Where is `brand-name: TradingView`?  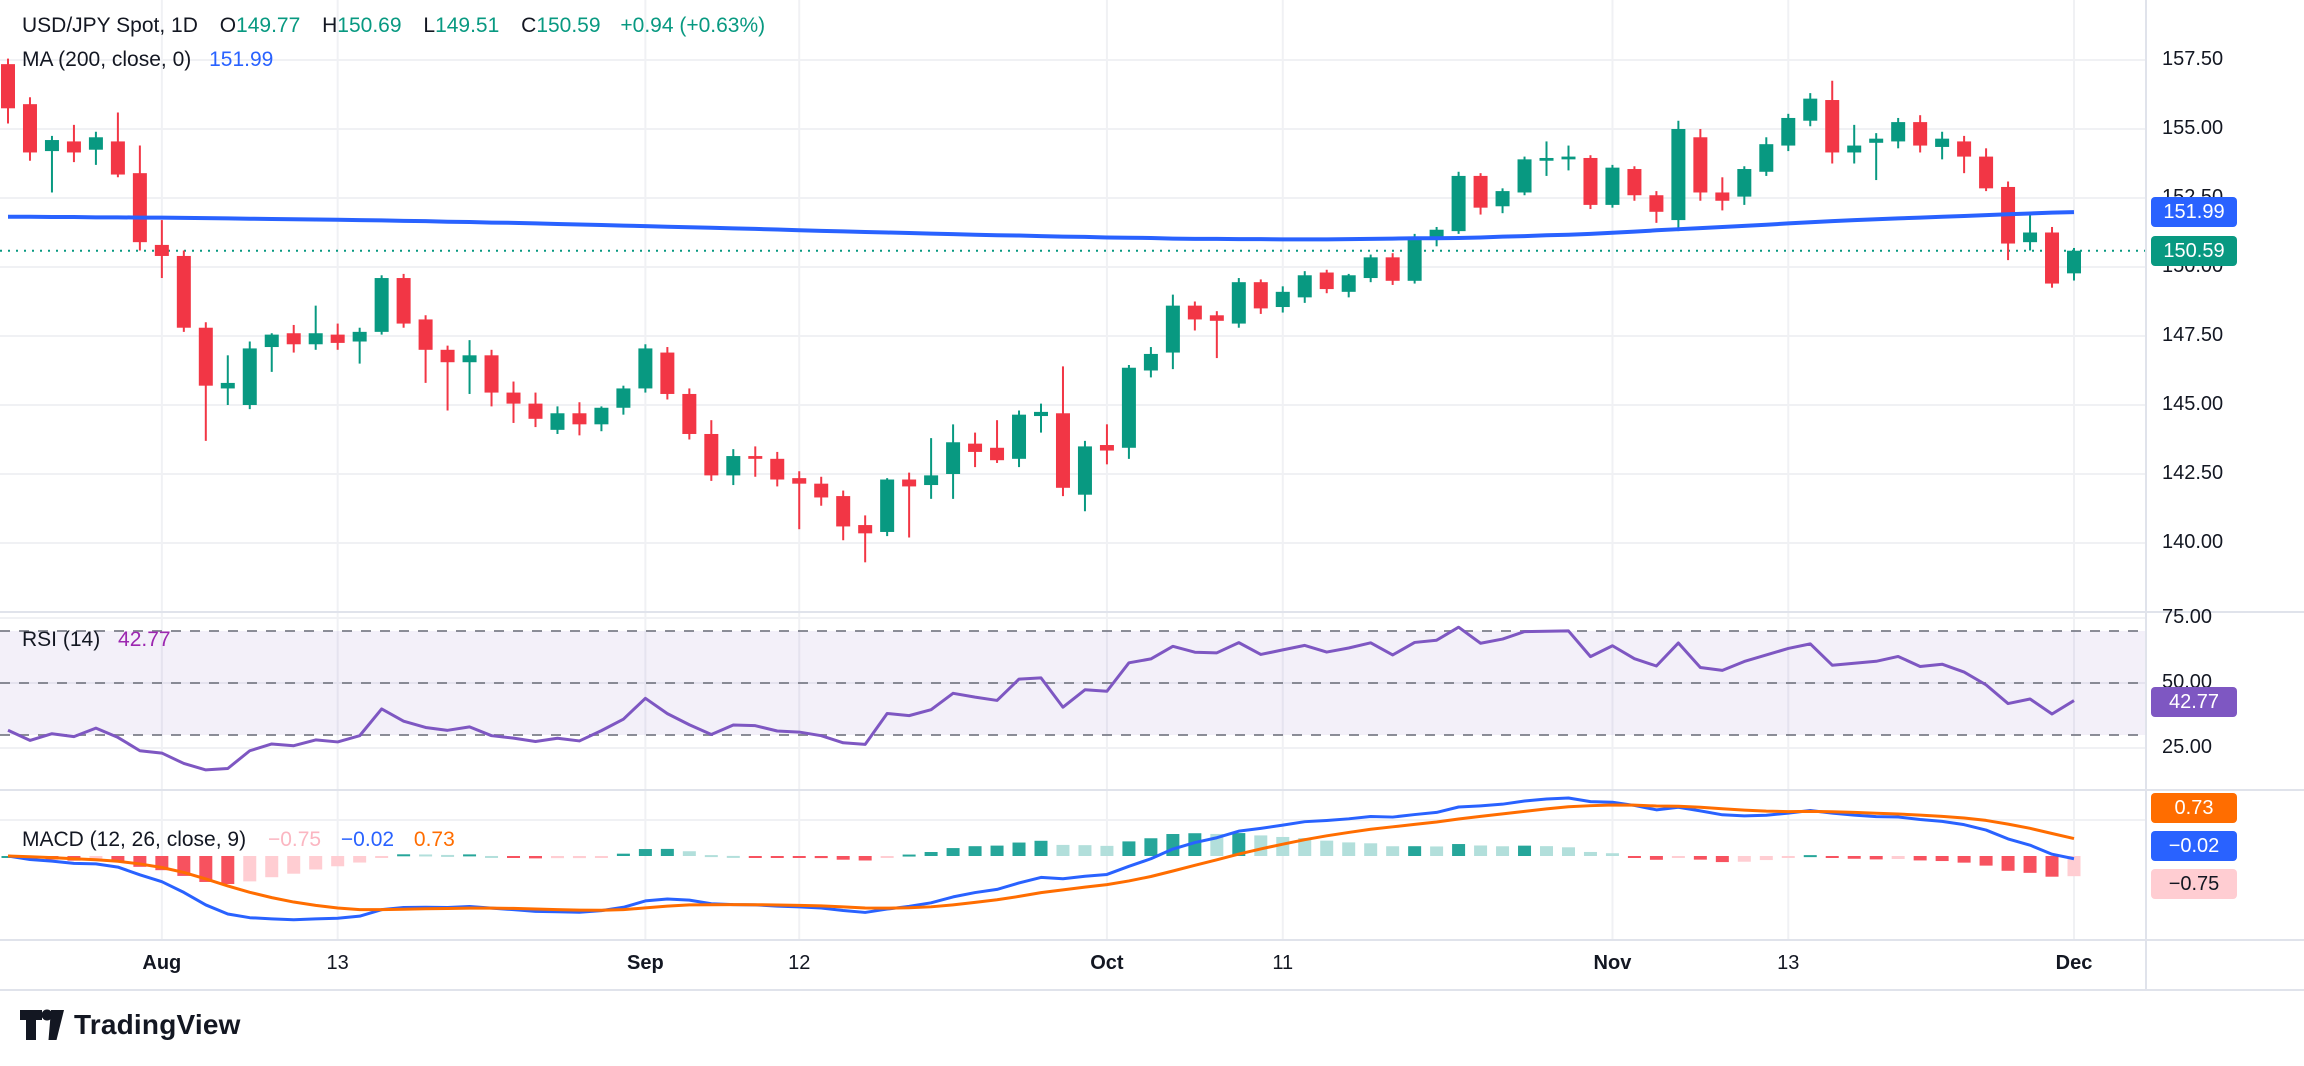 brand-name: TradingView is located at coordinates (157, 1024).